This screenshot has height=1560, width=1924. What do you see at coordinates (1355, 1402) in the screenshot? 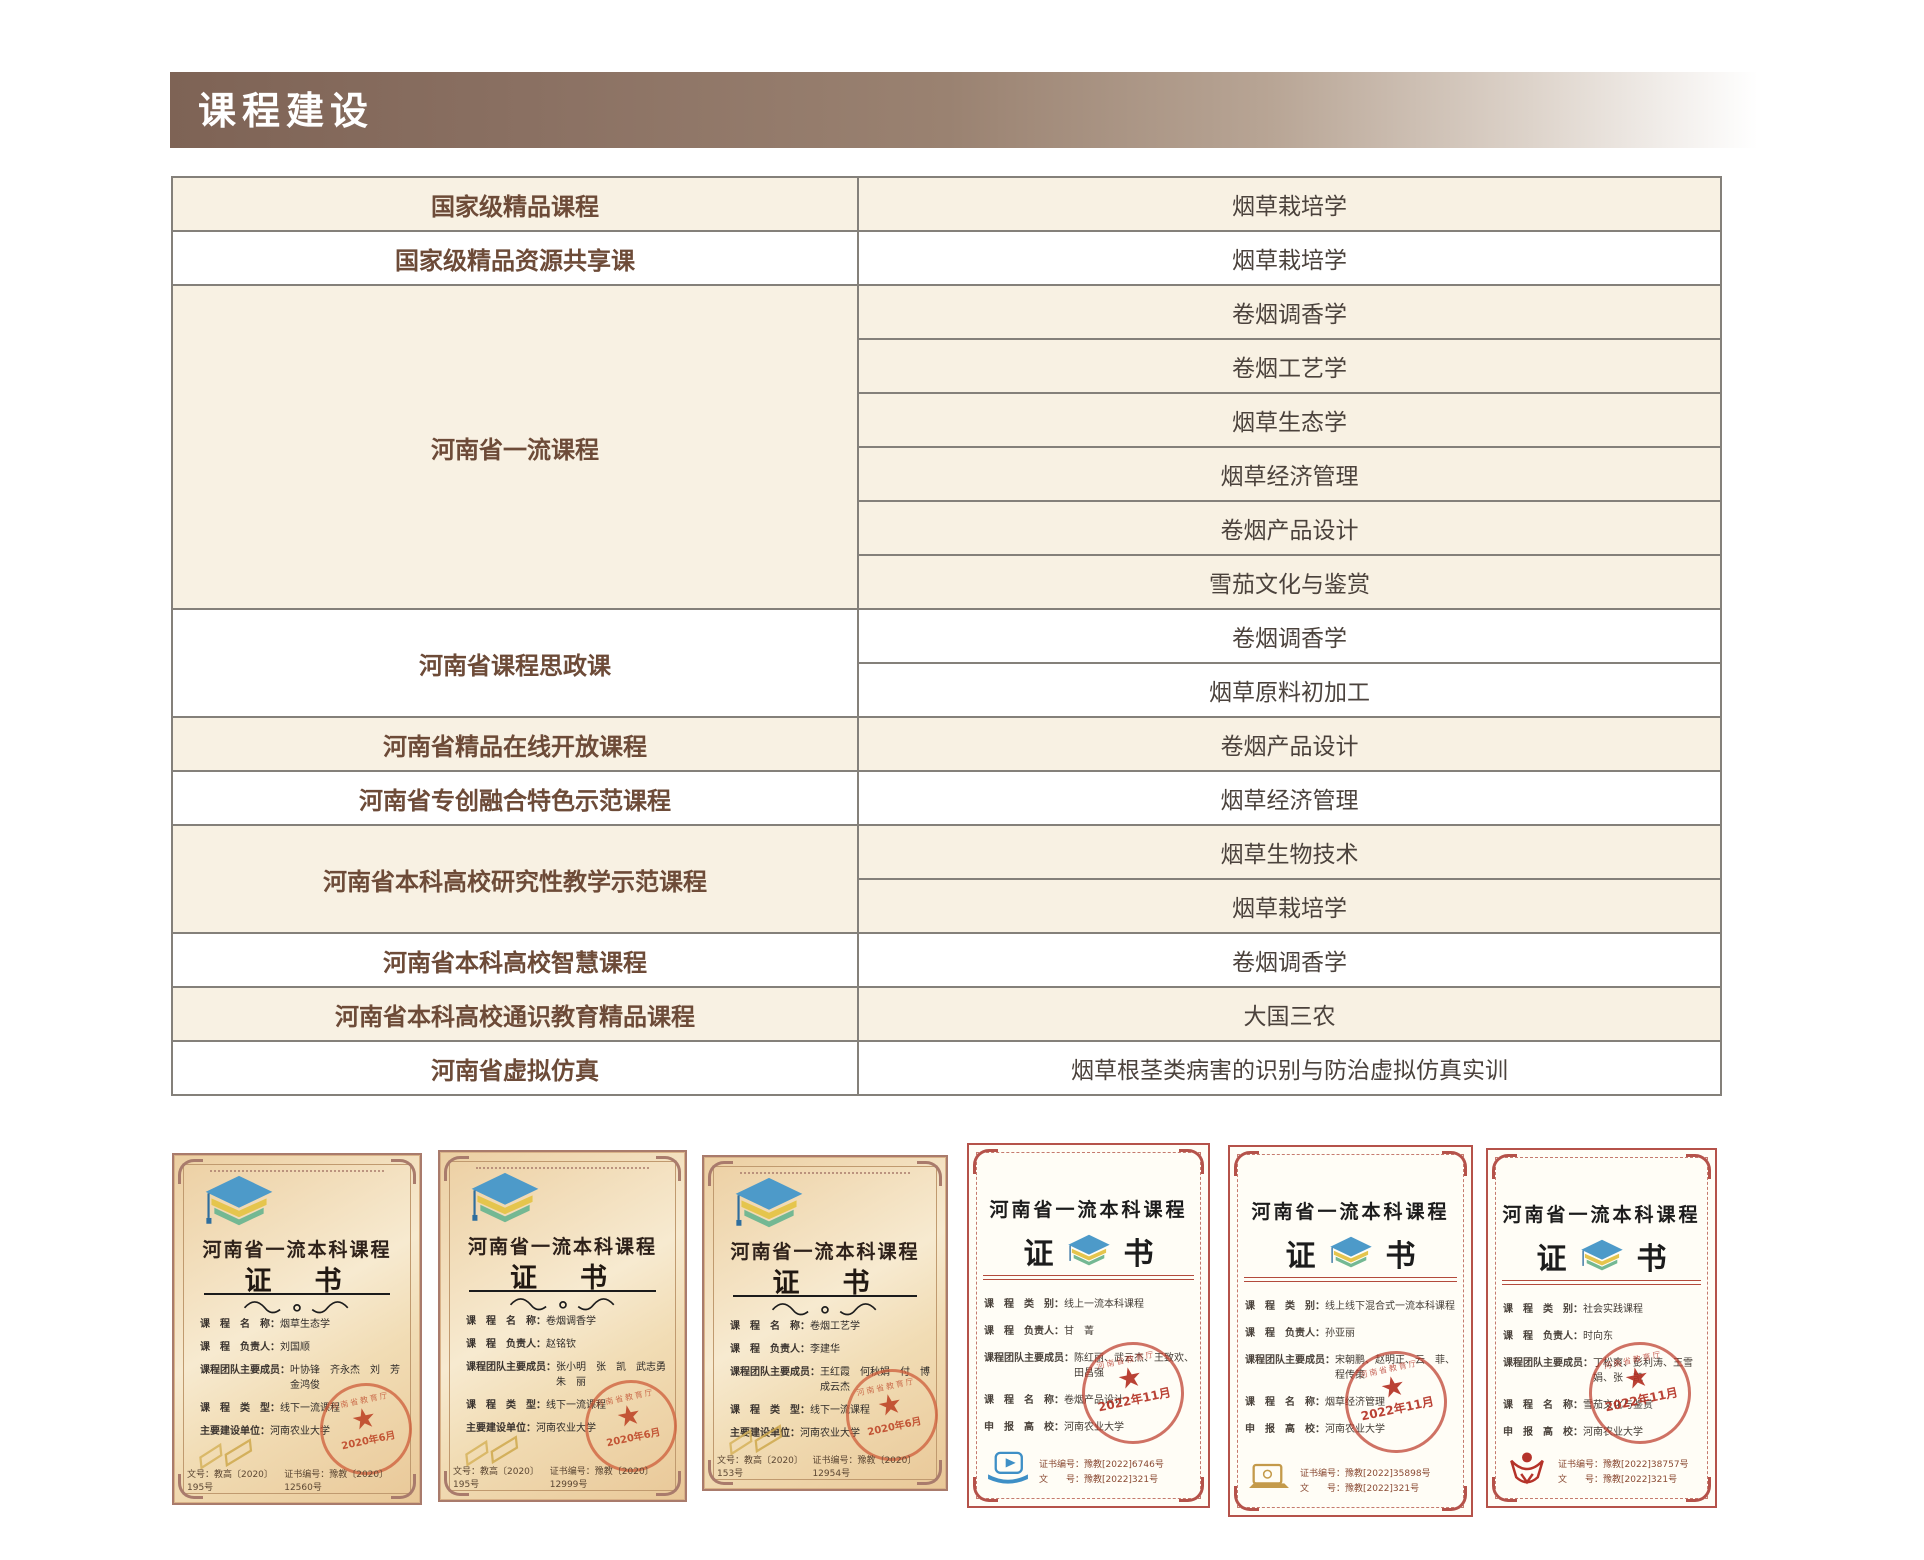
I see `field-value: 烟草经济管理` at bounding box center [1355, 1402].